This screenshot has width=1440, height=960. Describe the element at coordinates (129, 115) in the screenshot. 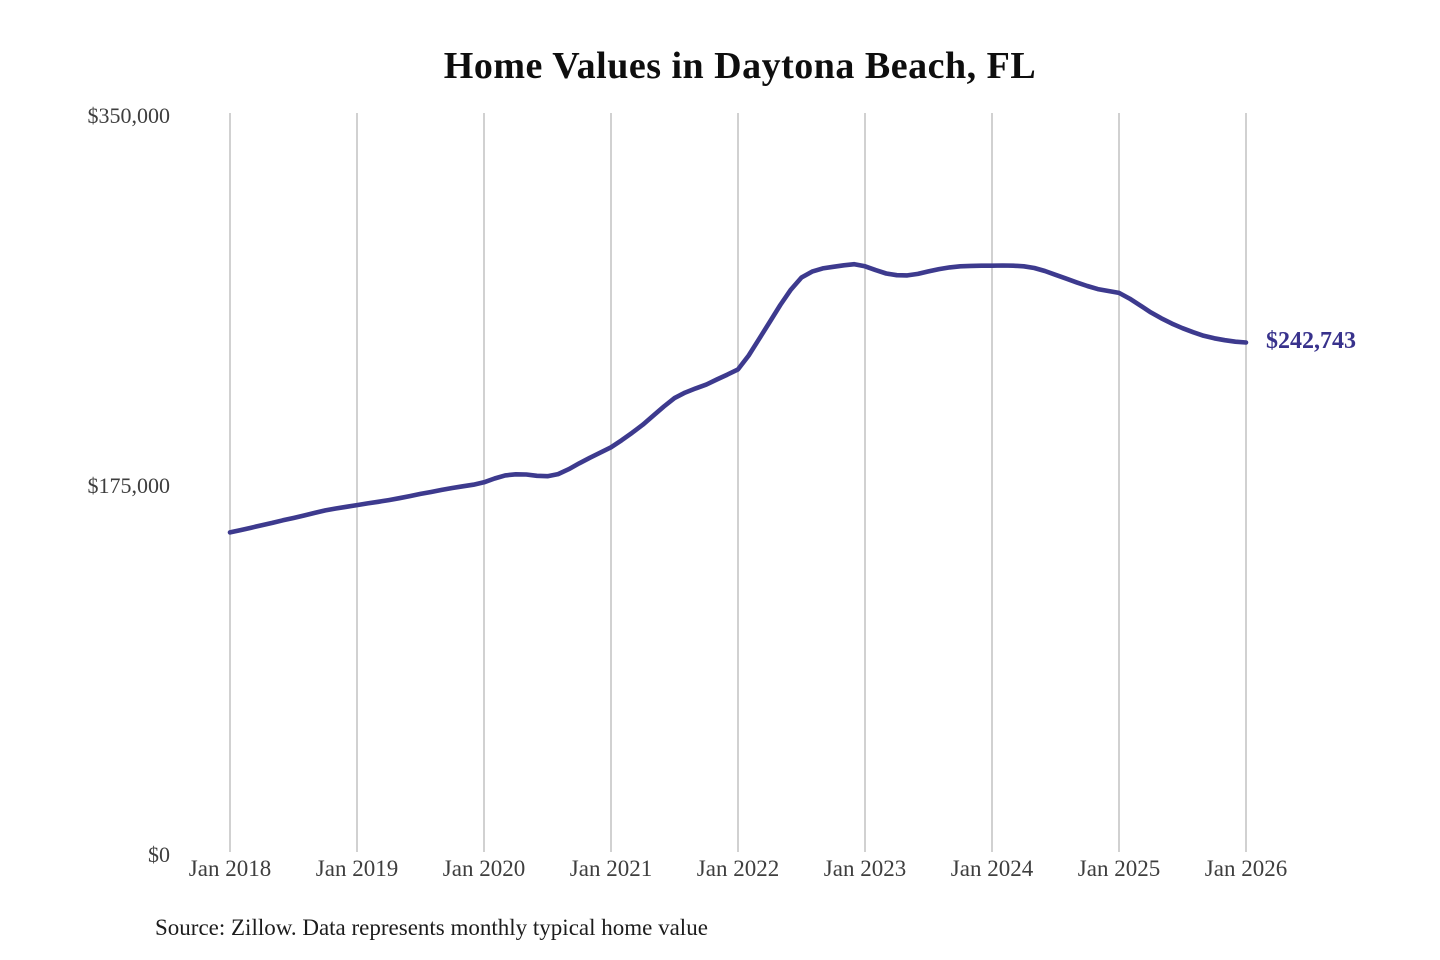

I see `y-axis-tick-label: $350,000` at that location.